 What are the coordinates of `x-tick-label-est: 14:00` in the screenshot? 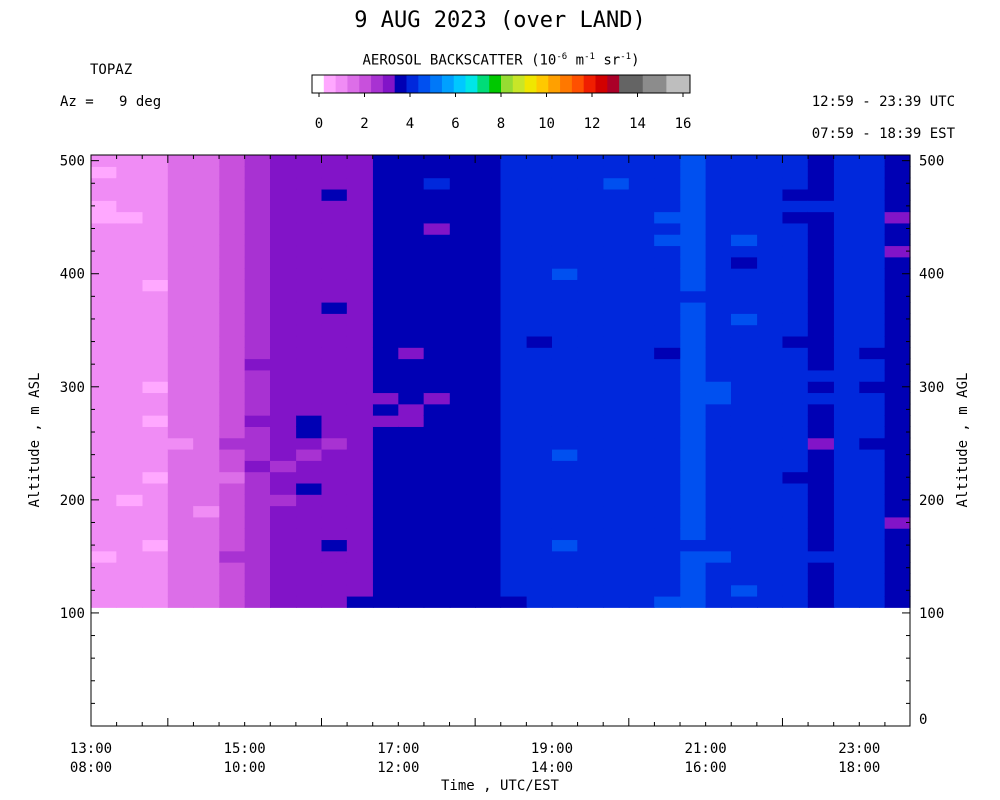 It's located at (552, 768).